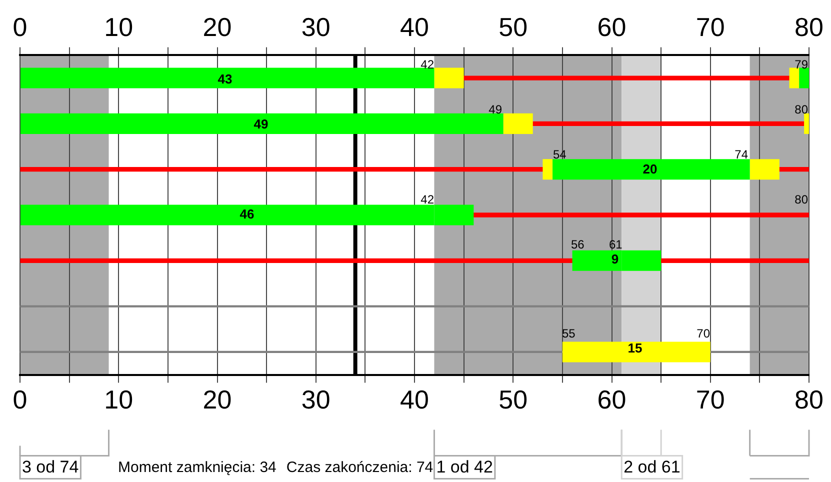 The height and width of the screenshot is (482, 831). What do you see at coordinates (611, 399) in the screenshot?
I see `x-tick-label: 60` at bounding box center [611, 399].